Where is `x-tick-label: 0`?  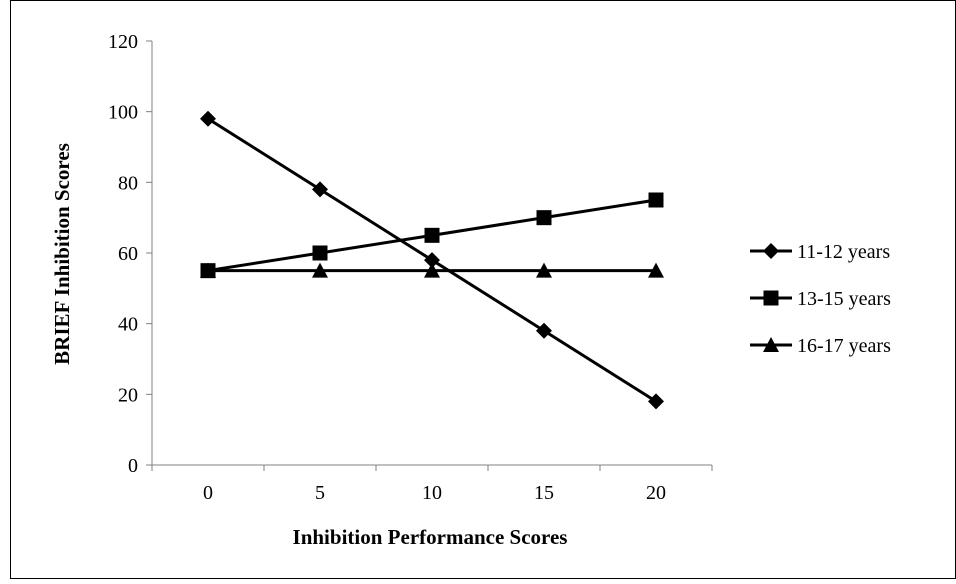
x-tick-label: 0 is located at coordinates (208, 493).